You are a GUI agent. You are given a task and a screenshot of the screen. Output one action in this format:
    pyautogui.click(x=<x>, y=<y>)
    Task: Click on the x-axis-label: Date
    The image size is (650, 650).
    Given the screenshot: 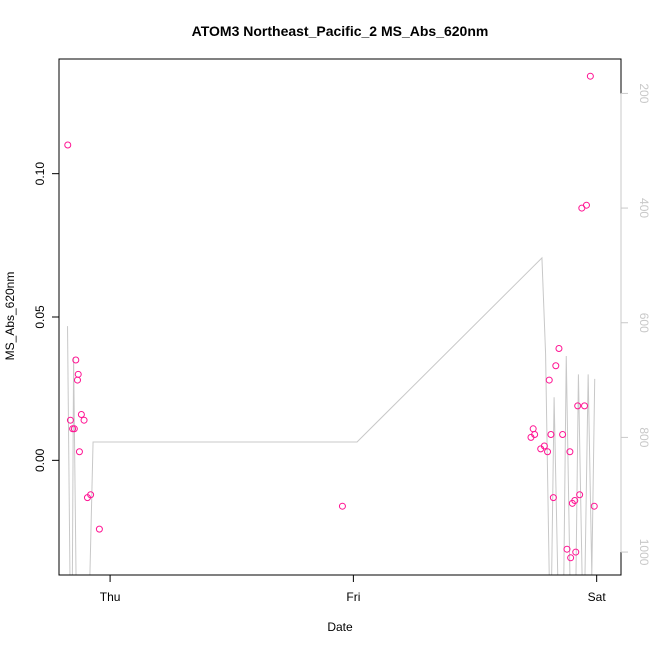 What is the action you would take?
    pyautogui.click(x=340, y=627)
    